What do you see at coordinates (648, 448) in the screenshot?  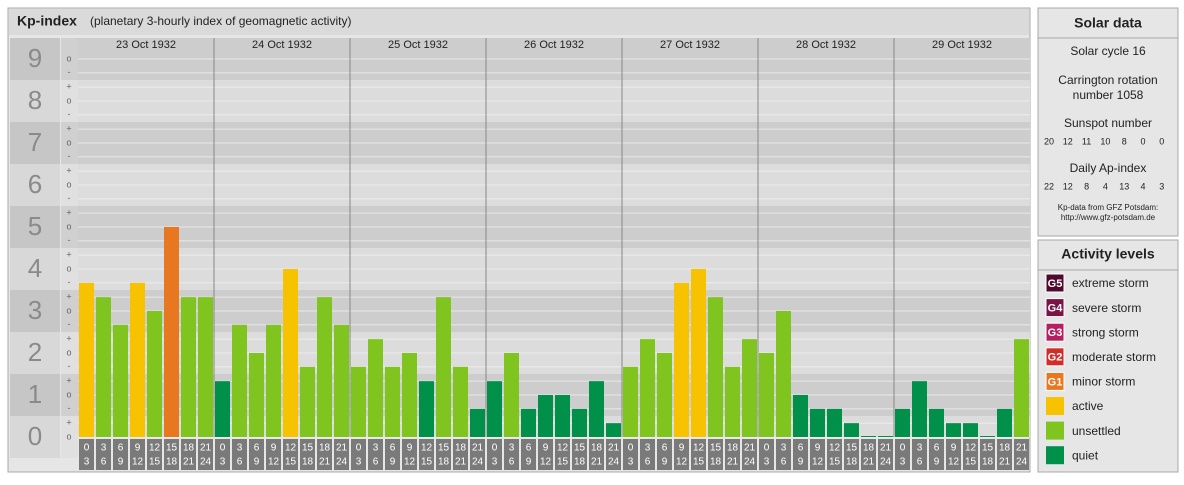 I see `interval-start: 3` at bounding box center [648, 448].